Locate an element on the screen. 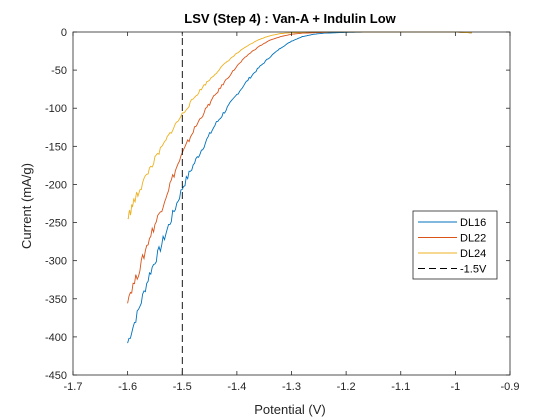  y-tick-label: -450 is located at coordinates (56, 376).